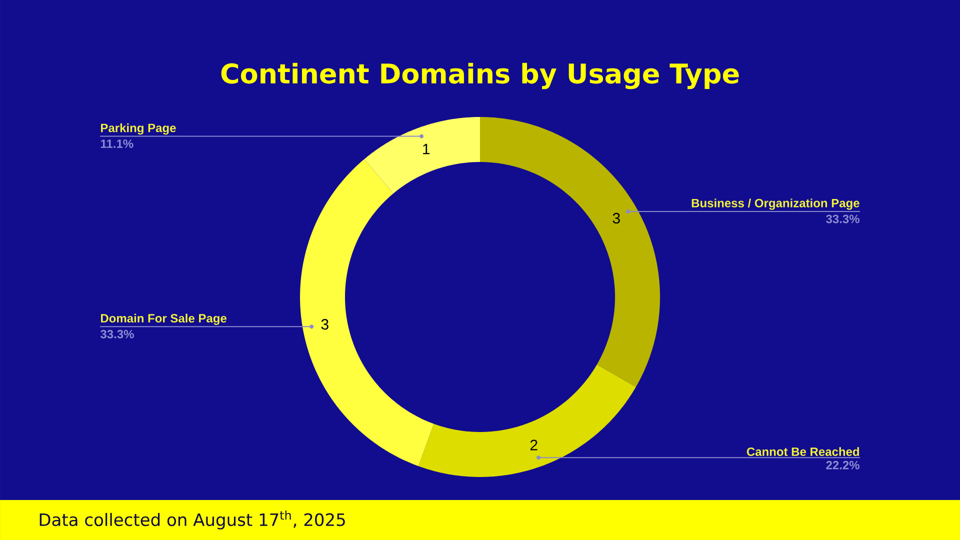 Image resolution: width=960 pixels, height=540 pixels. Describe the element at coordinates (426, 149) in the screenshot. I see `data-label: 1` at that location.